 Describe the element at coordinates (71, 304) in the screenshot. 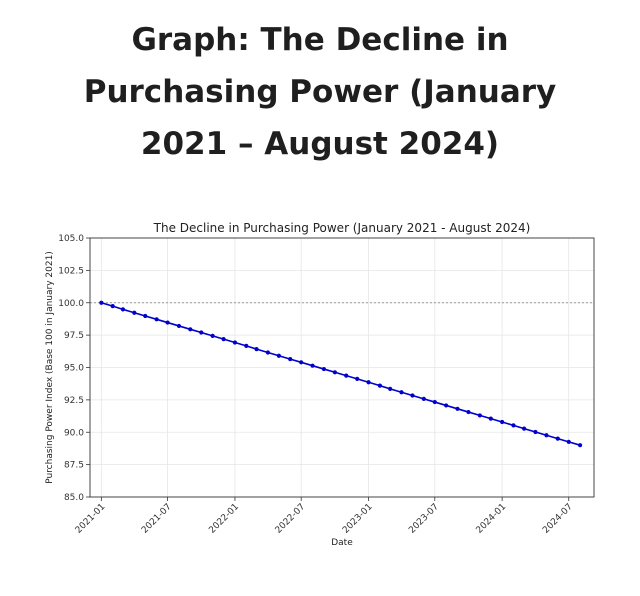

I see `y-tick-label: 100.0` at that location.